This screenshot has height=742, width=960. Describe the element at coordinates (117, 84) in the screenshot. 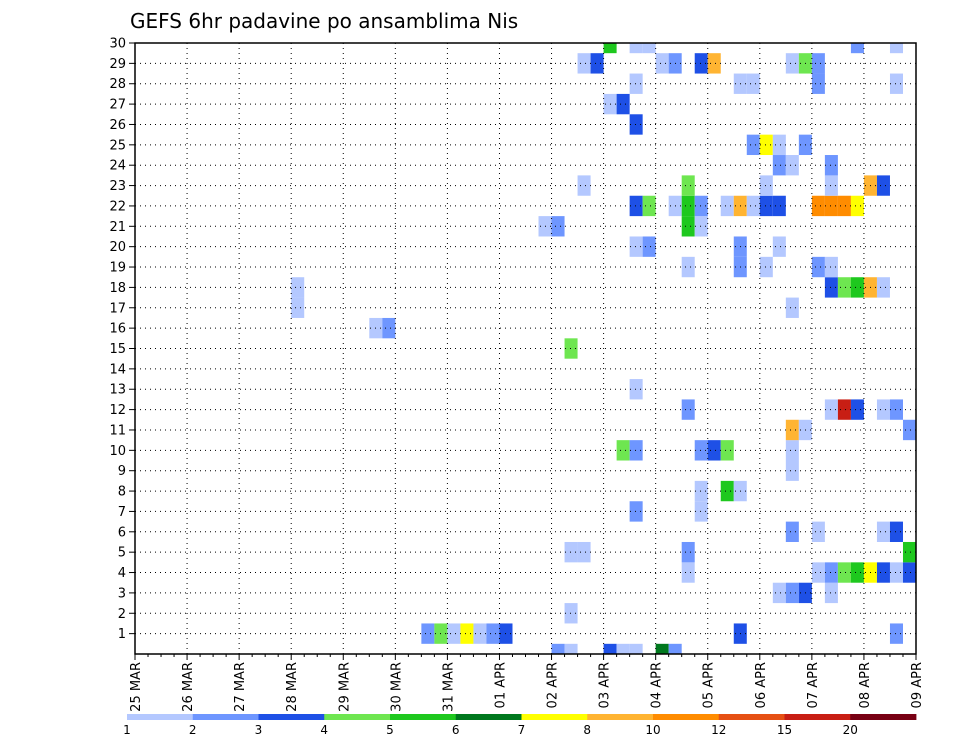

I see `y-tick-label: 28` at that location.